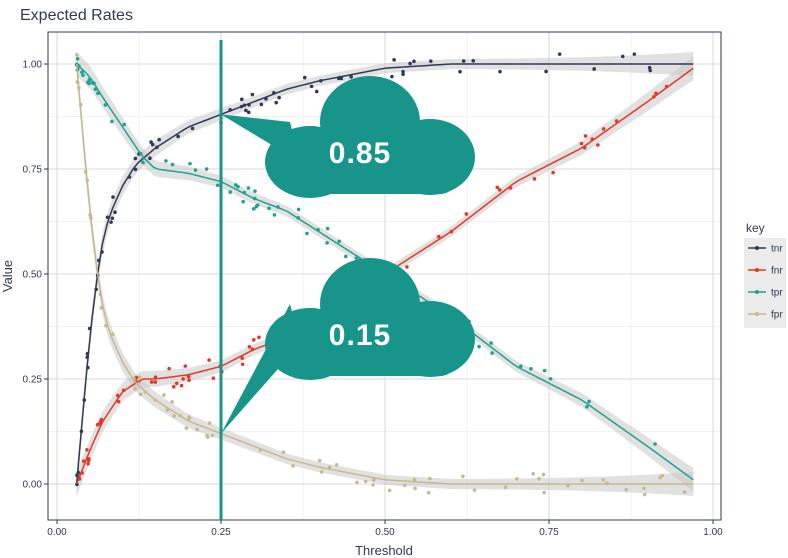 The image size is (788, 558). Describe the element at coordinates (33, 380) in the screenshot. I see `y-tick-label: 0.25` at that location.